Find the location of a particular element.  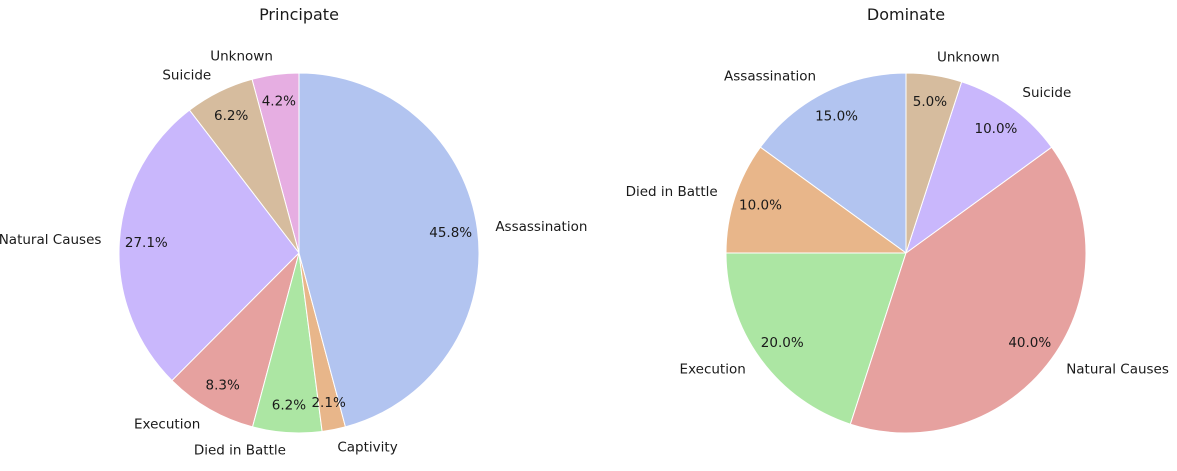

slice-percent-assassination: 45.8% is located at coordinates (450, 233).